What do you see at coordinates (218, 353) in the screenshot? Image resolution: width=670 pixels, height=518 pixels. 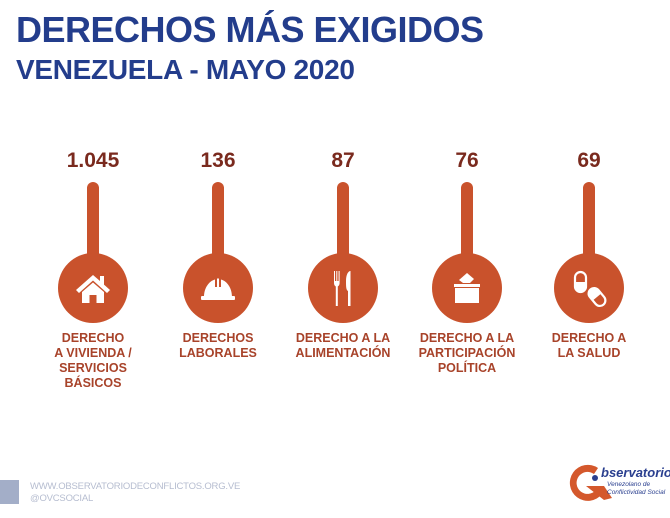 I see `category-label-line: LABORALES` at bounding box center [218, 353].